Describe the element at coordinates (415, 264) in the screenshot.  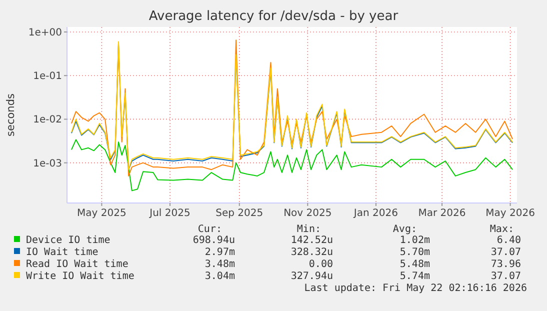
I see `text: 5.48m` at that location.